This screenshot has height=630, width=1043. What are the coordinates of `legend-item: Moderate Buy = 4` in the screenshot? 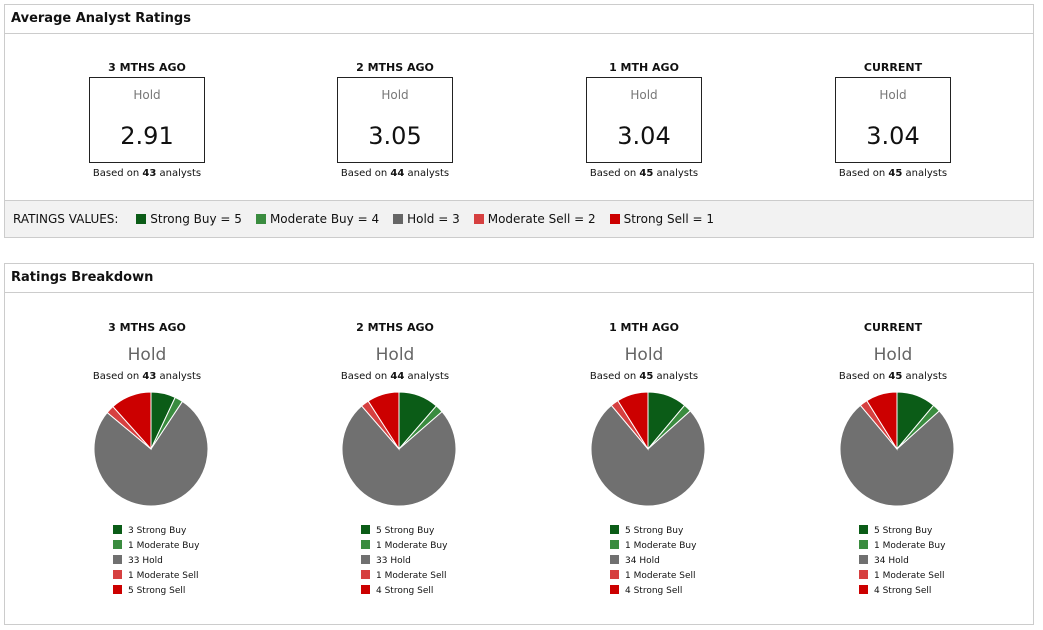 It's located at (324, 219).